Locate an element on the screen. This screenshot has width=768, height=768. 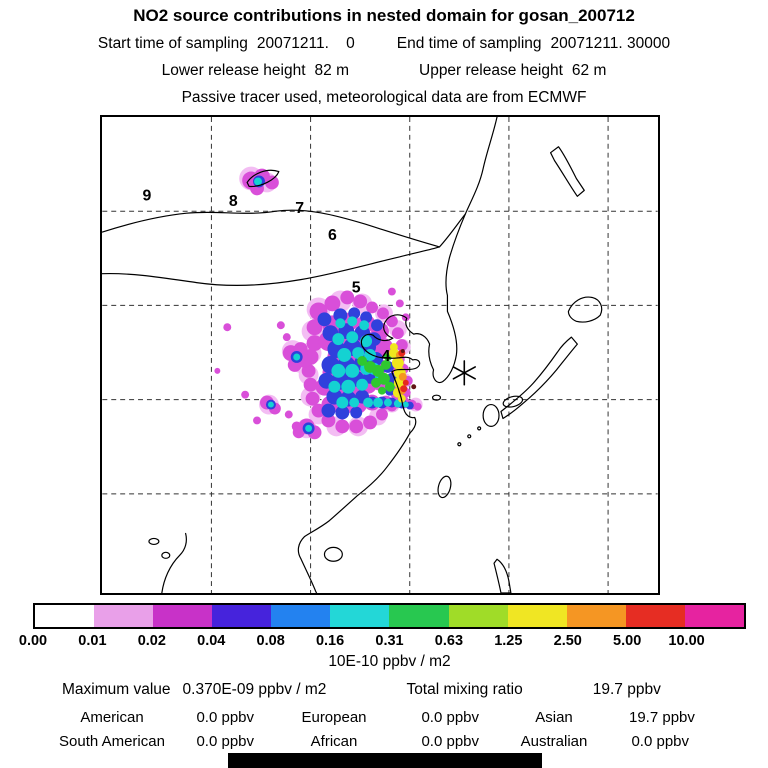
plume-max-spot is located at coordinates (408, 369).